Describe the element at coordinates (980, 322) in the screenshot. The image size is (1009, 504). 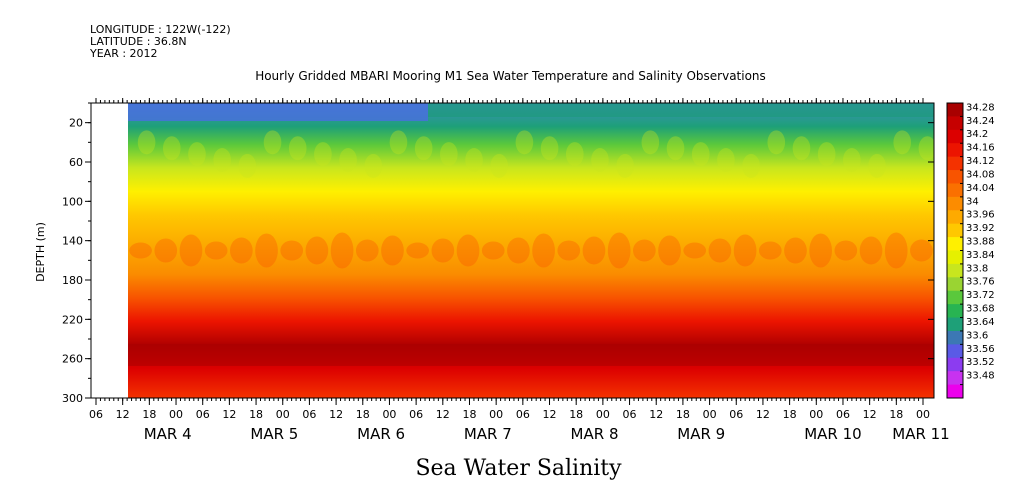
I see `colorbar-label: 33.64` at that location.